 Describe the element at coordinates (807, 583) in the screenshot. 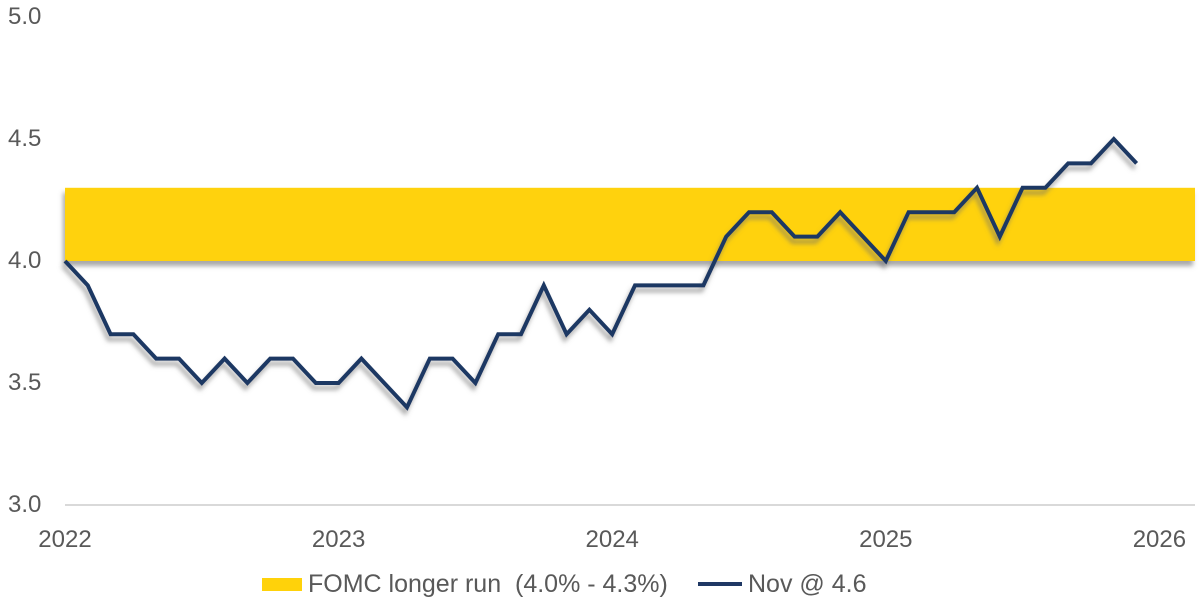

I see `series-line-label: Nov @ 4.6` at that location.